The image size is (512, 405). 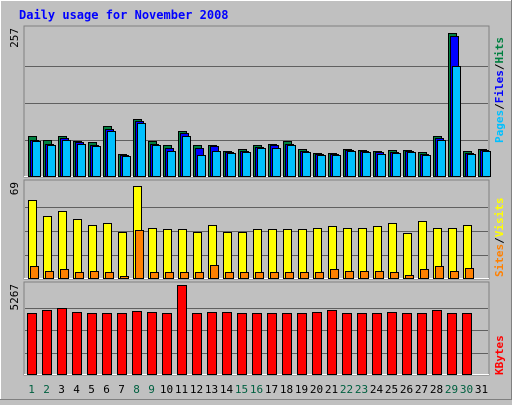 What do you see at coordinates (406, 389) in the screenshot?
I see `x-tick-label: 26` at bounding box center [406, 389].